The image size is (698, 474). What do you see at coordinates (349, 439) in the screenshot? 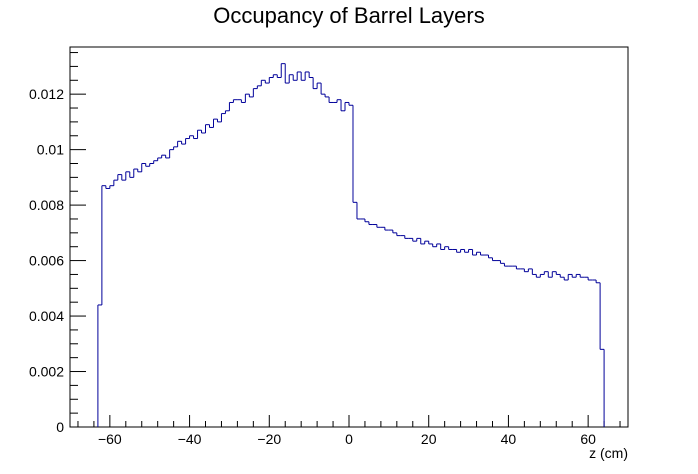
I see `x-tick-label: 0` at bounding box center [349, 439].